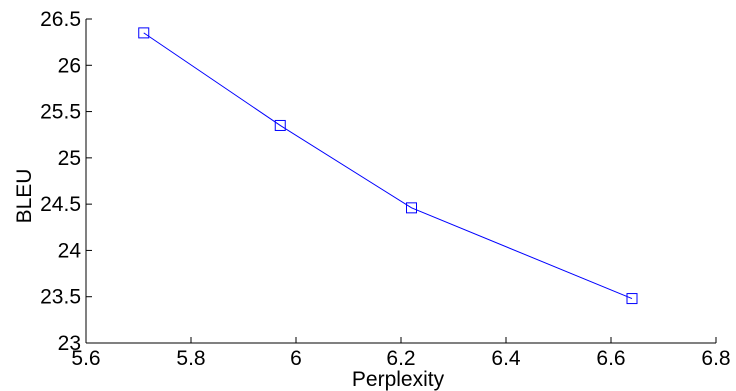 The height and width of the screenshot is (391, 736). Describe the element at coordinates (24, 196) in the screenshot. I see `y-axis-label: BLEU` at that location.